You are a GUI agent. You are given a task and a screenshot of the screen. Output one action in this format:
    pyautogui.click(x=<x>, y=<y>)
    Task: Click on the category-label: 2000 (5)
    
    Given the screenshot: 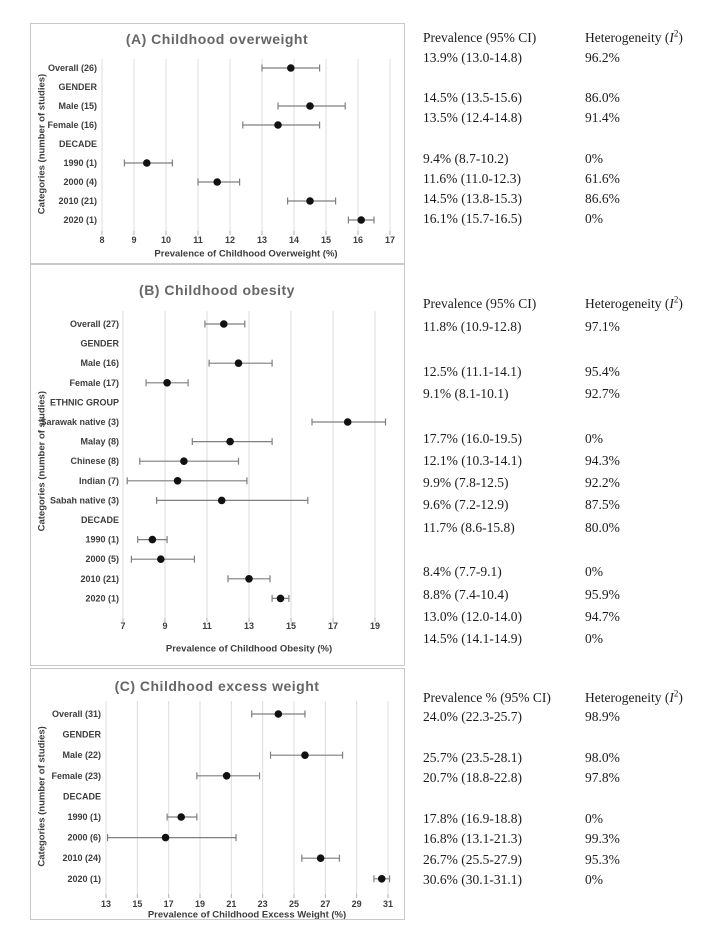 What is the action you would take?
    pyautogui.click(x=102, y=559)
    